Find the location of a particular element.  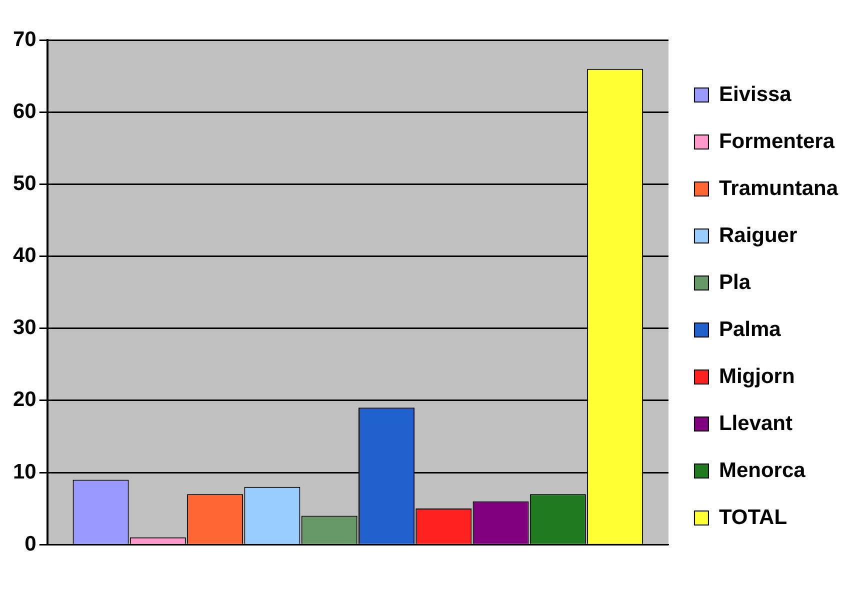

legend-label: Tramuntana is located at coordinates (778, 188).